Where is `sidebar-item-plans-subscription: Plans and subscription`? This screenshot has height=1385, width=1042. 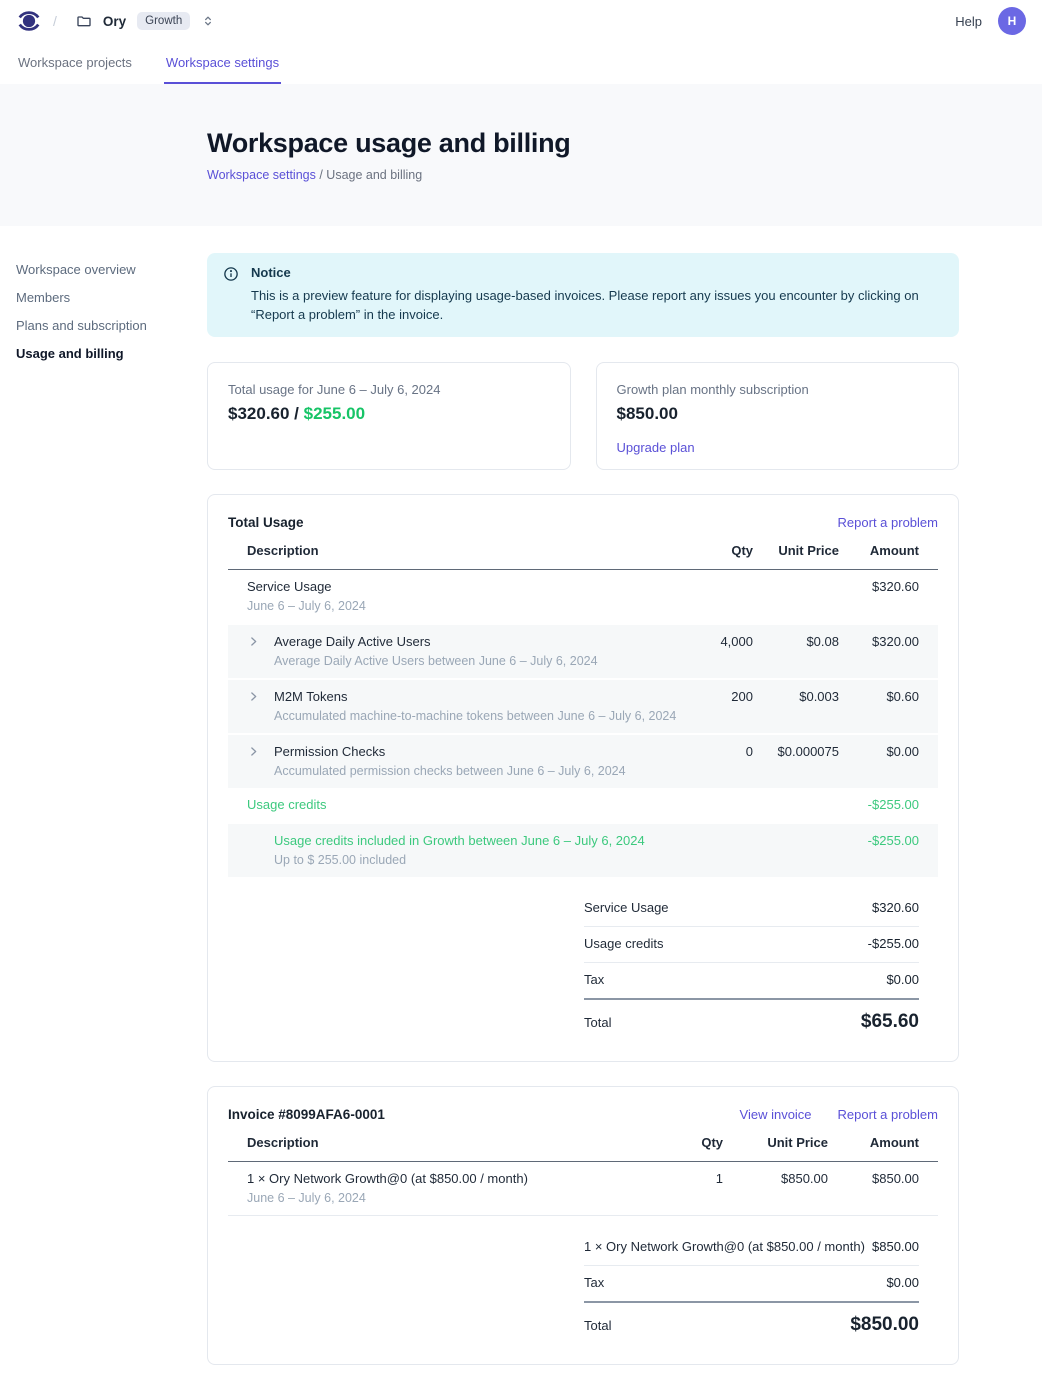
sidebar-item-plans-subscription: Plans and subscription is located at coordinates (81, 325).